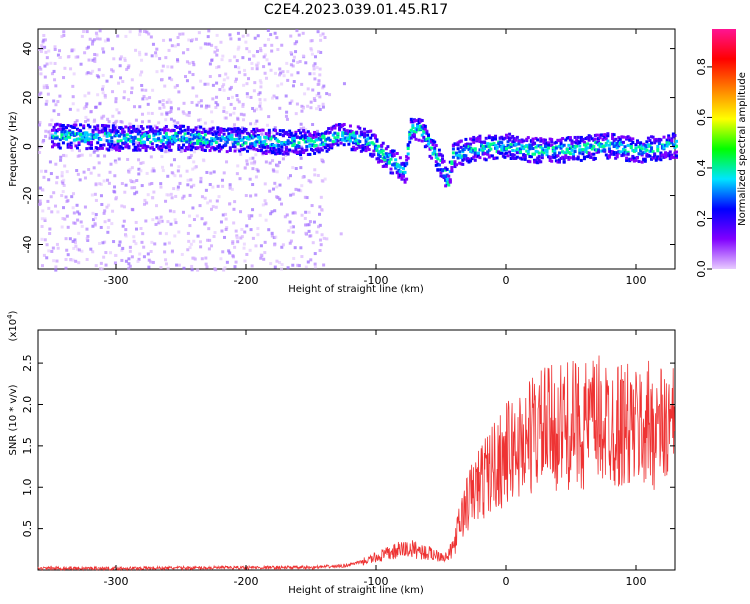  I want to click on chart-title: C2E4.2023.039.01.45.R17, so click(356, 10).